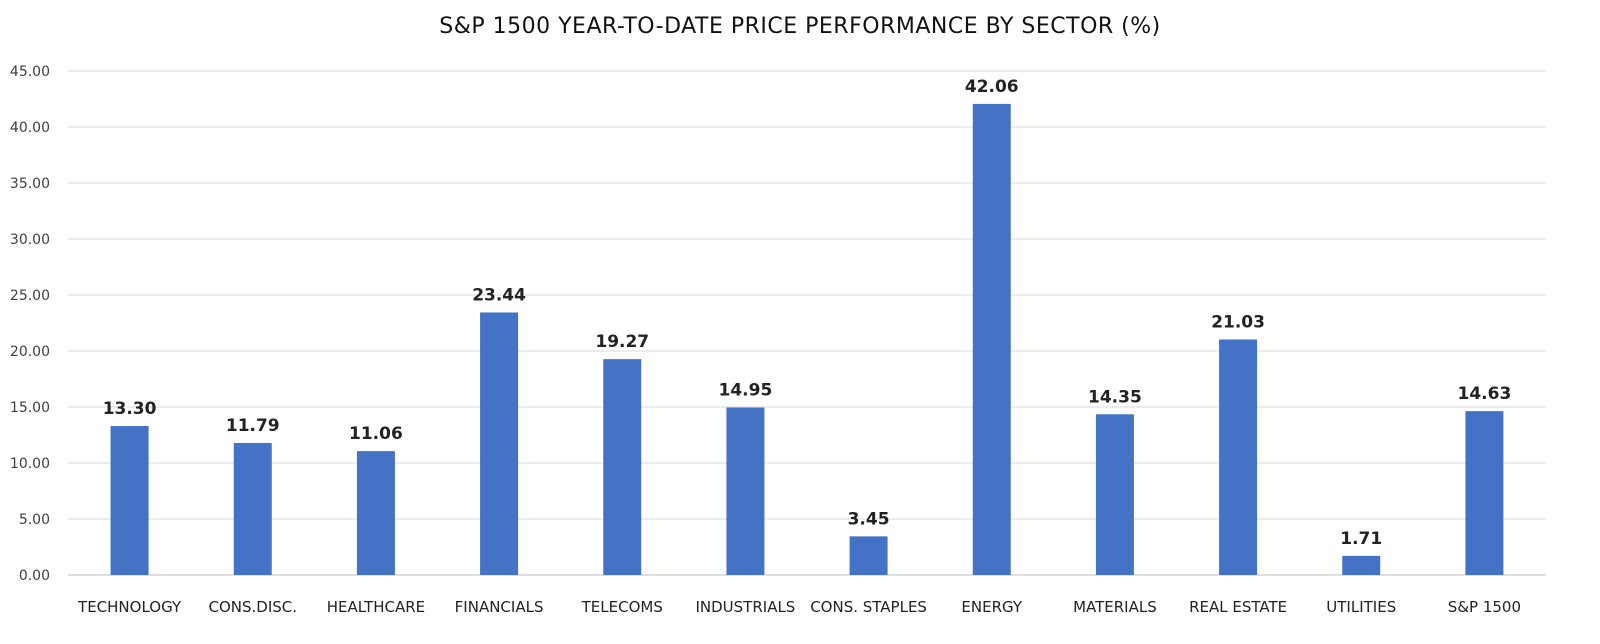 This screenshot has width=1600, height=644. I want to click on data-label: 42.06, so click(992, 87).